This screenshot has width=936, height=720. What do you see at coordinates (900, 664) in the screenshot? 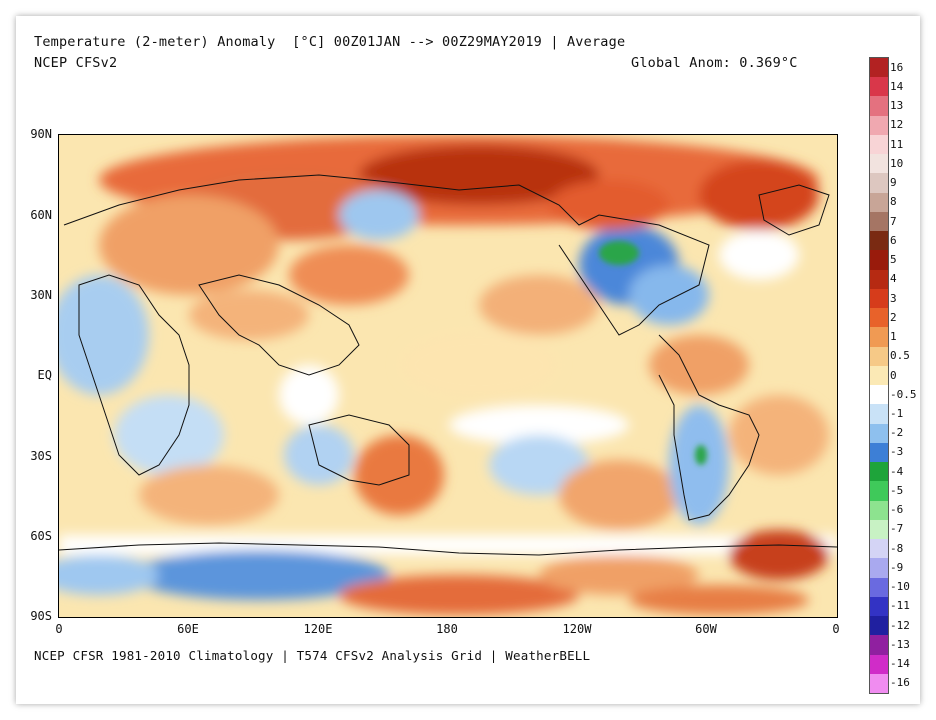
I see `colorbar-tick-label: -14` at bounding box center [900, 664].